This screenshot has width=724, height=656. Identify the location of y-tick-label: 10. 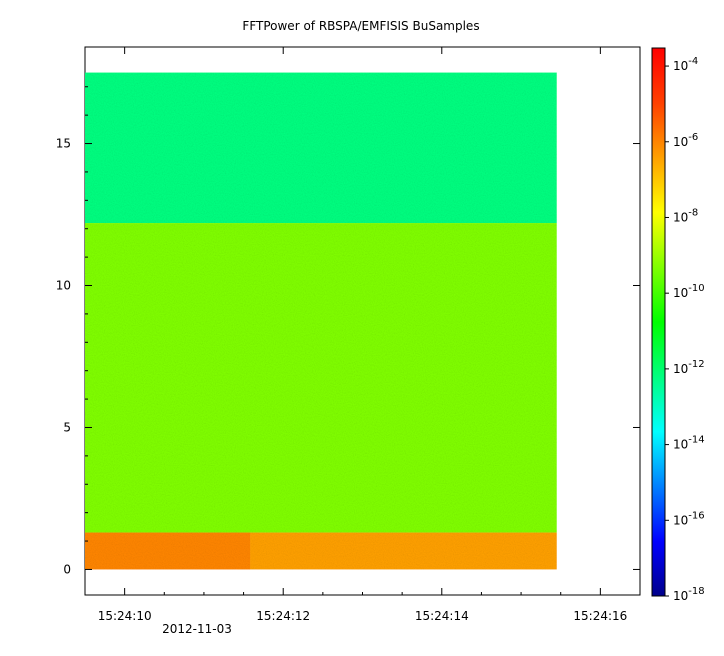
(63, 286).